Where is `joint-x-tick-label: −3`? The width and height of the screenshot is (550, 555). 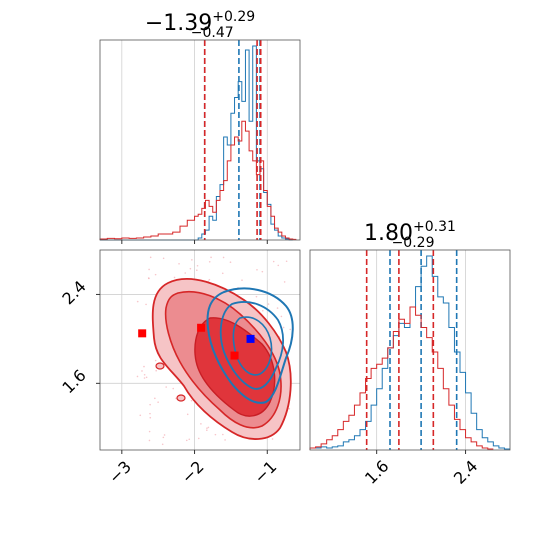
joint-x-tick-label: −3 is located at coordinates (120, 472).